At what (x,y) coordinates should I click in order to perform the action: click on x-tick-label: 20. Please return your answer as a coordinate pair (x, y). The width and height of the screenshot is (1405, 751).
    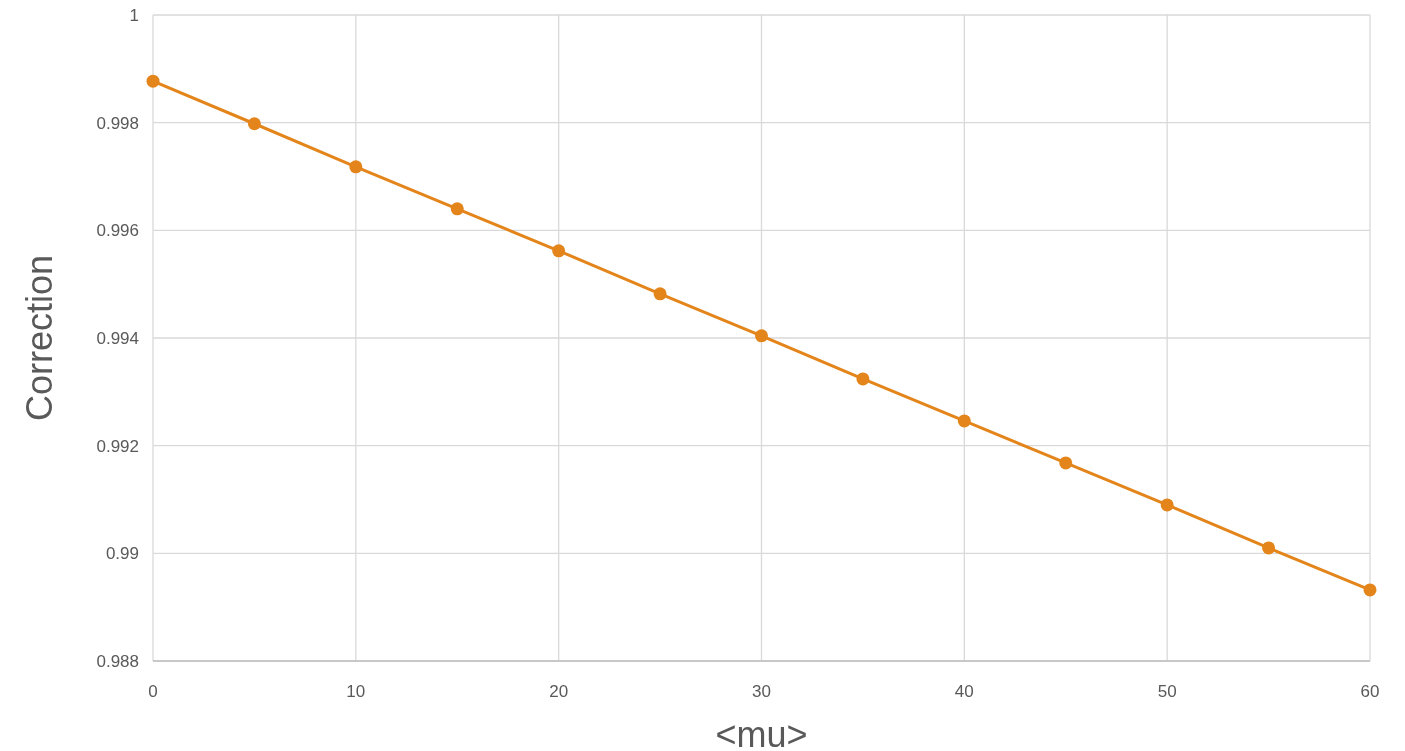
    Looking at the image, I should click on (559, 691).